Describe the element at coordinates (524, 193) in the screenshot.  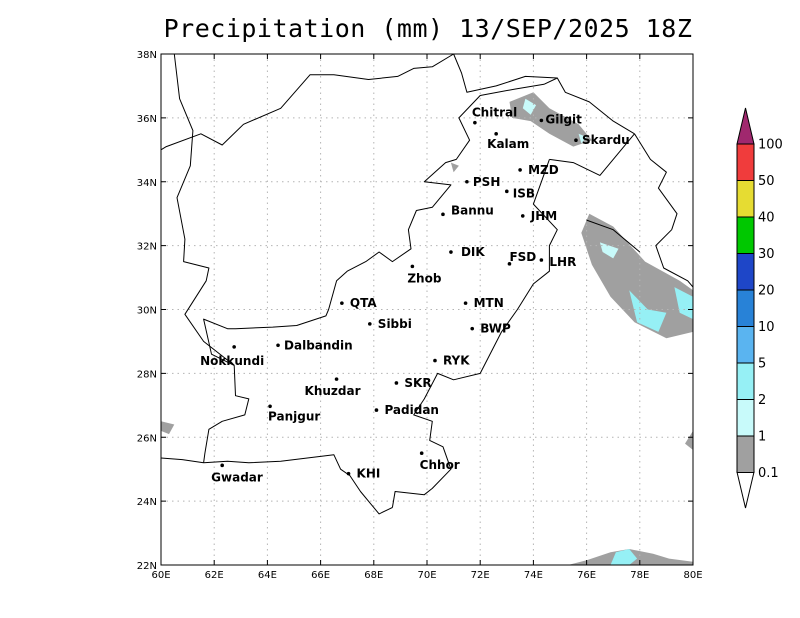
I see `city-label: ISB` at that location.